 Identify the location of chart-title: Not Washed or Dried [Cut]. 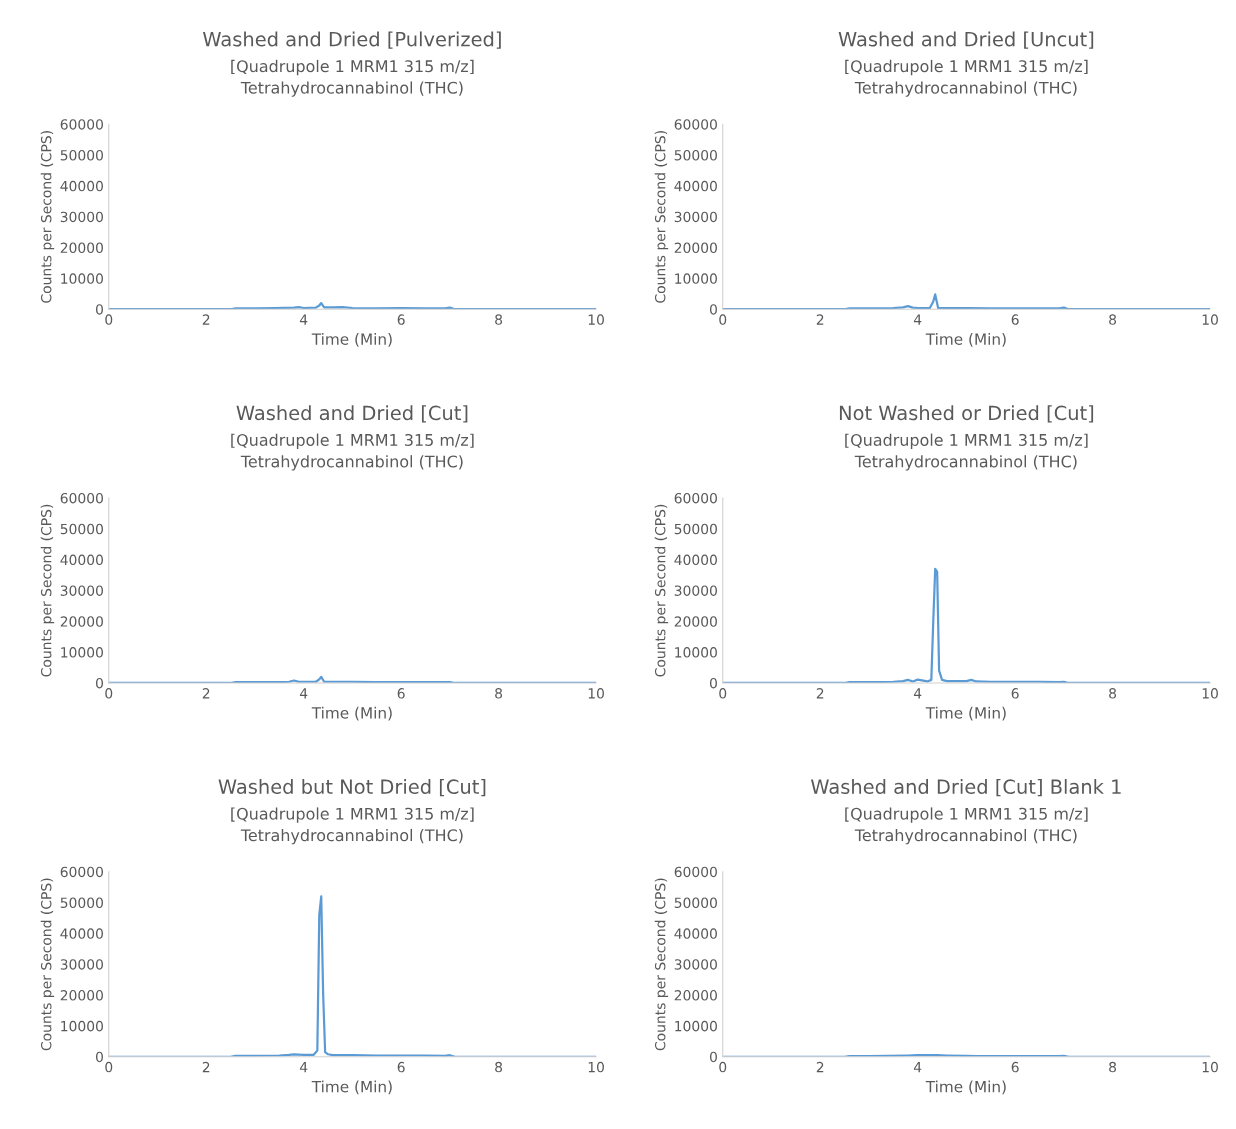
(966, 414).